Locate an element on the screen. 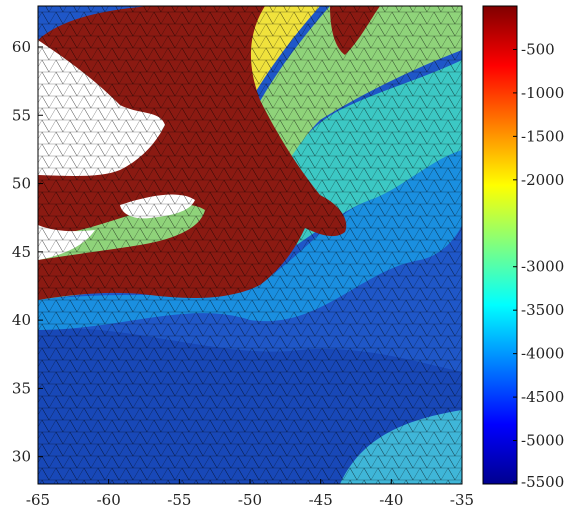  y-tick-label: 50 is located at coordinates (21, 184).